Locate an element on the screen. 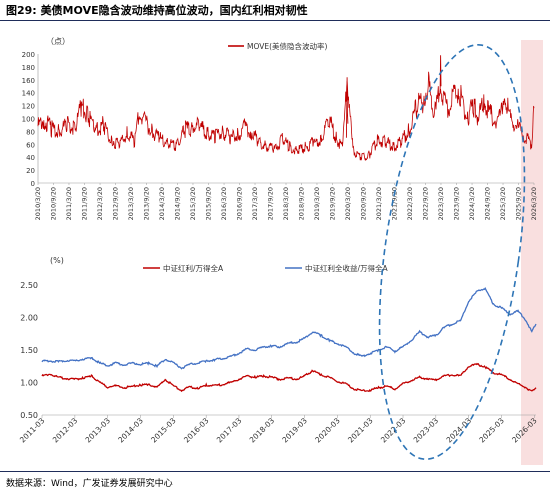  bottom-ytick-label: 2.00 is located at coordinates (29, 318).